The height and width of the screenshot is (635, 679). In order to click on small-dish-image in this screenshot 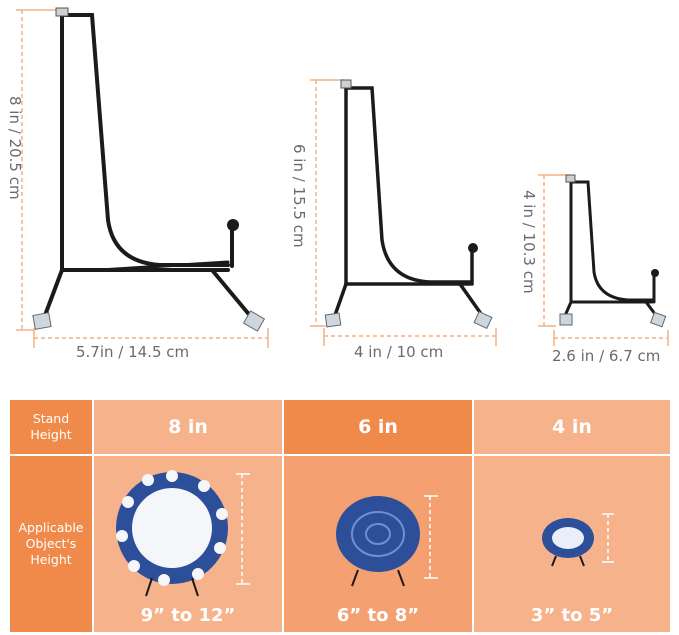, I will do `click(578, 540)`.